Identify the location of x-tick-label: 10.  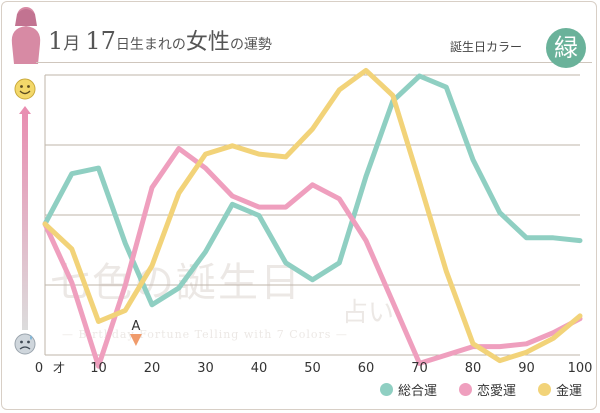
(98, 368).